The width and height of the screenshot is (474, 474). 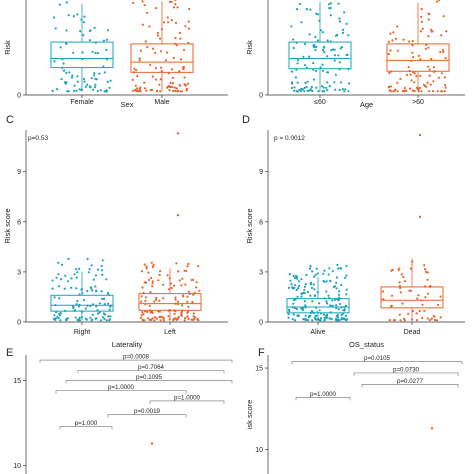 I want to click on y-tick-label: 6, so click(x=261, y=222).